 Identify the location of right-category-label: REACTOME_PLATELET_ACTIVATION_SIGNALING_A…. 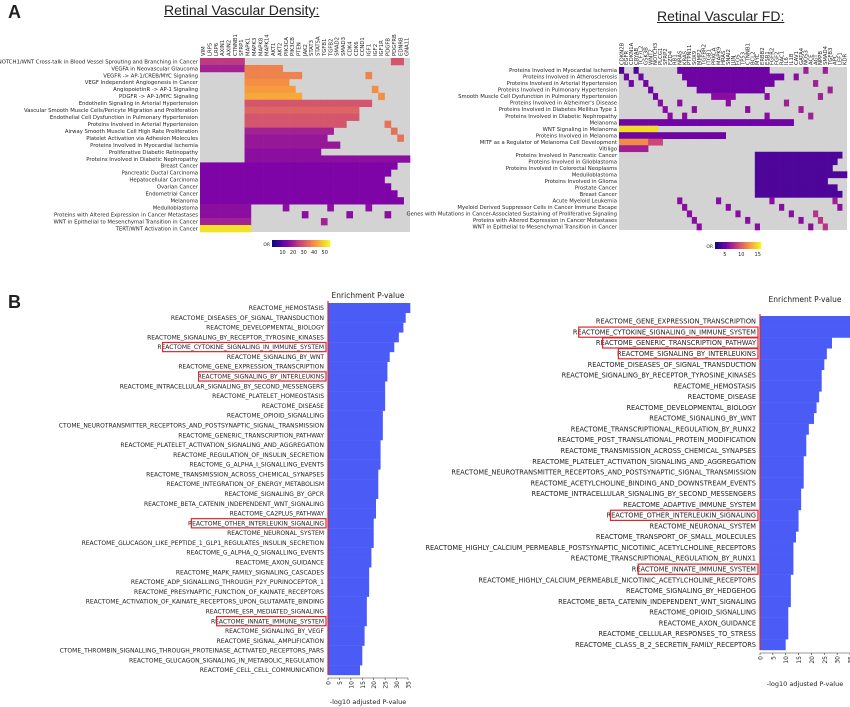
(644, 462).